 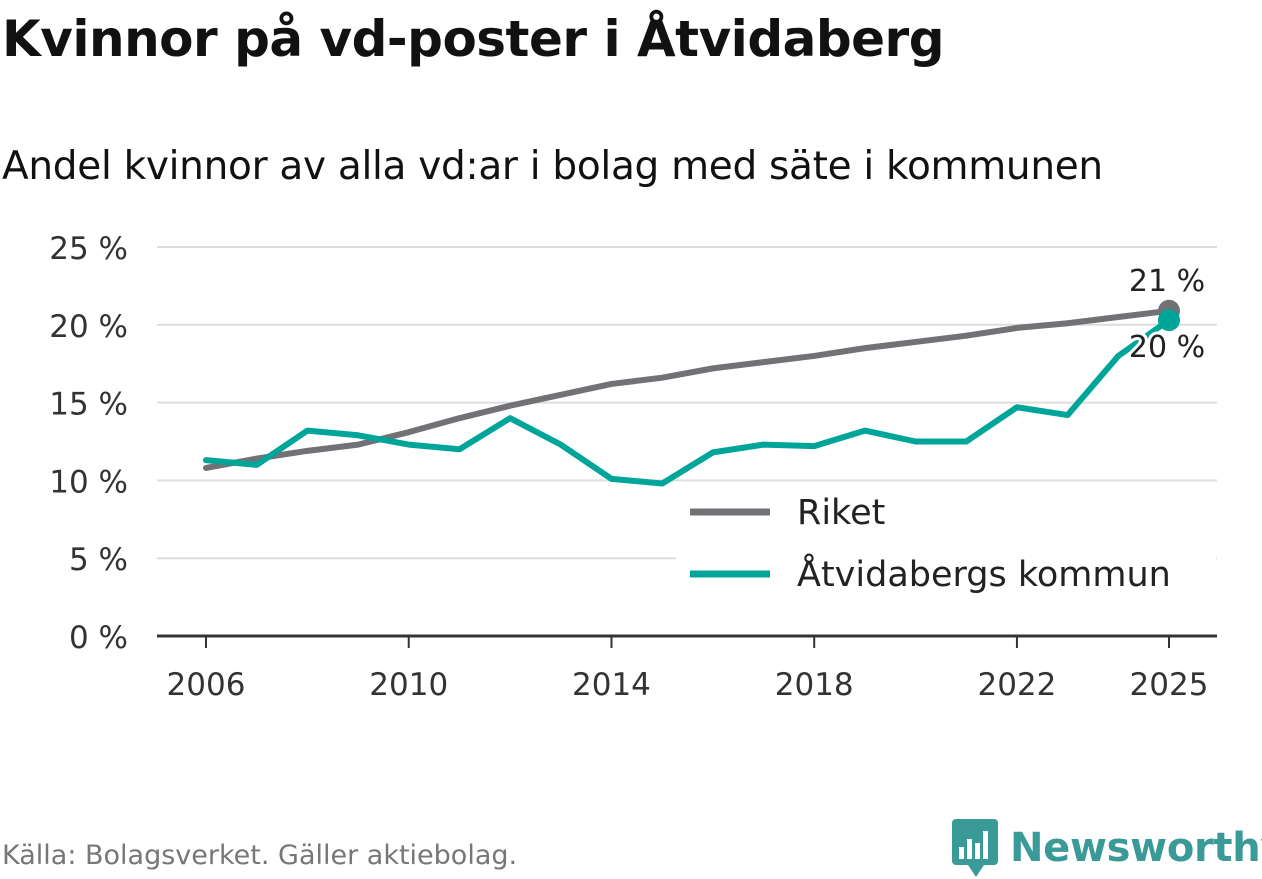 I want to click on y-tick-label: 25 %, so click(x=88, y=249).